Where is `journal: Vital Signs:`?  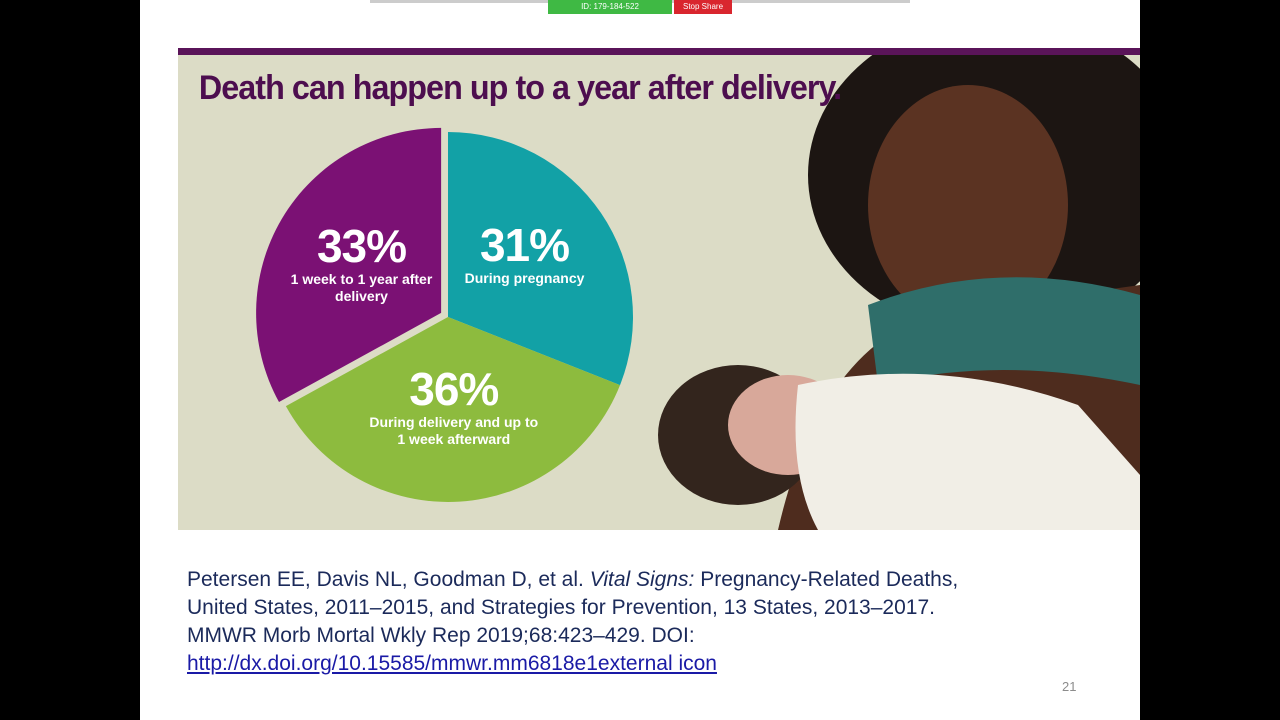 journal: Vital Signs: is located at coordinates (642, 579).